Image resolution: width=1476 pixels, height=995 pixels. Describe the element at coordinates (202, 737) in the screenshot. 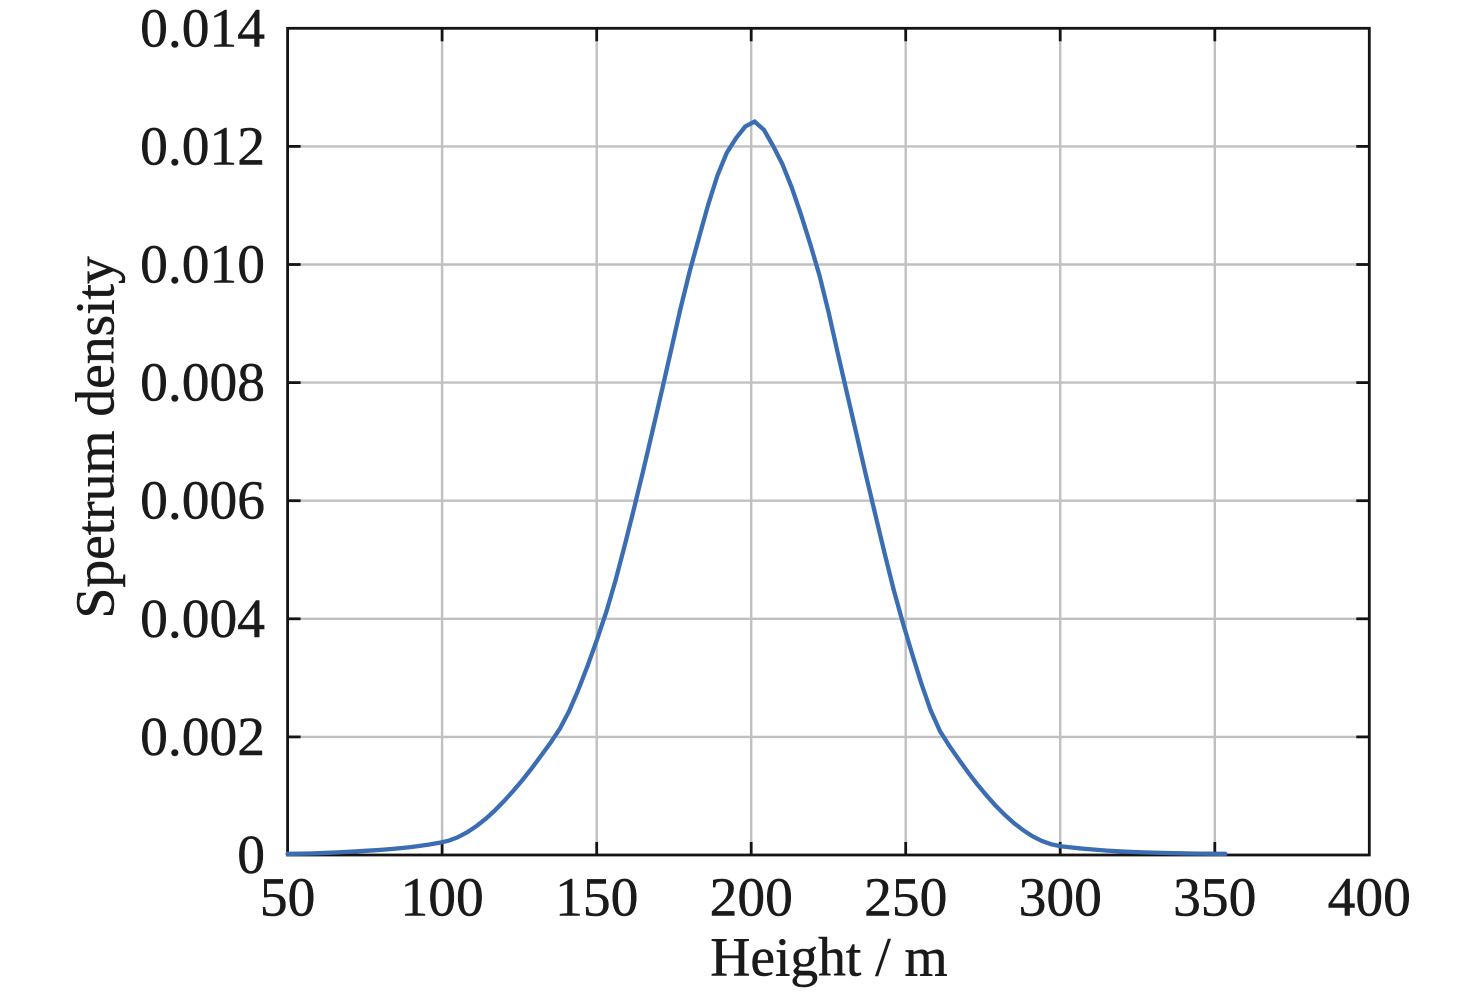

I see `svg-text: 0.002` at that location.